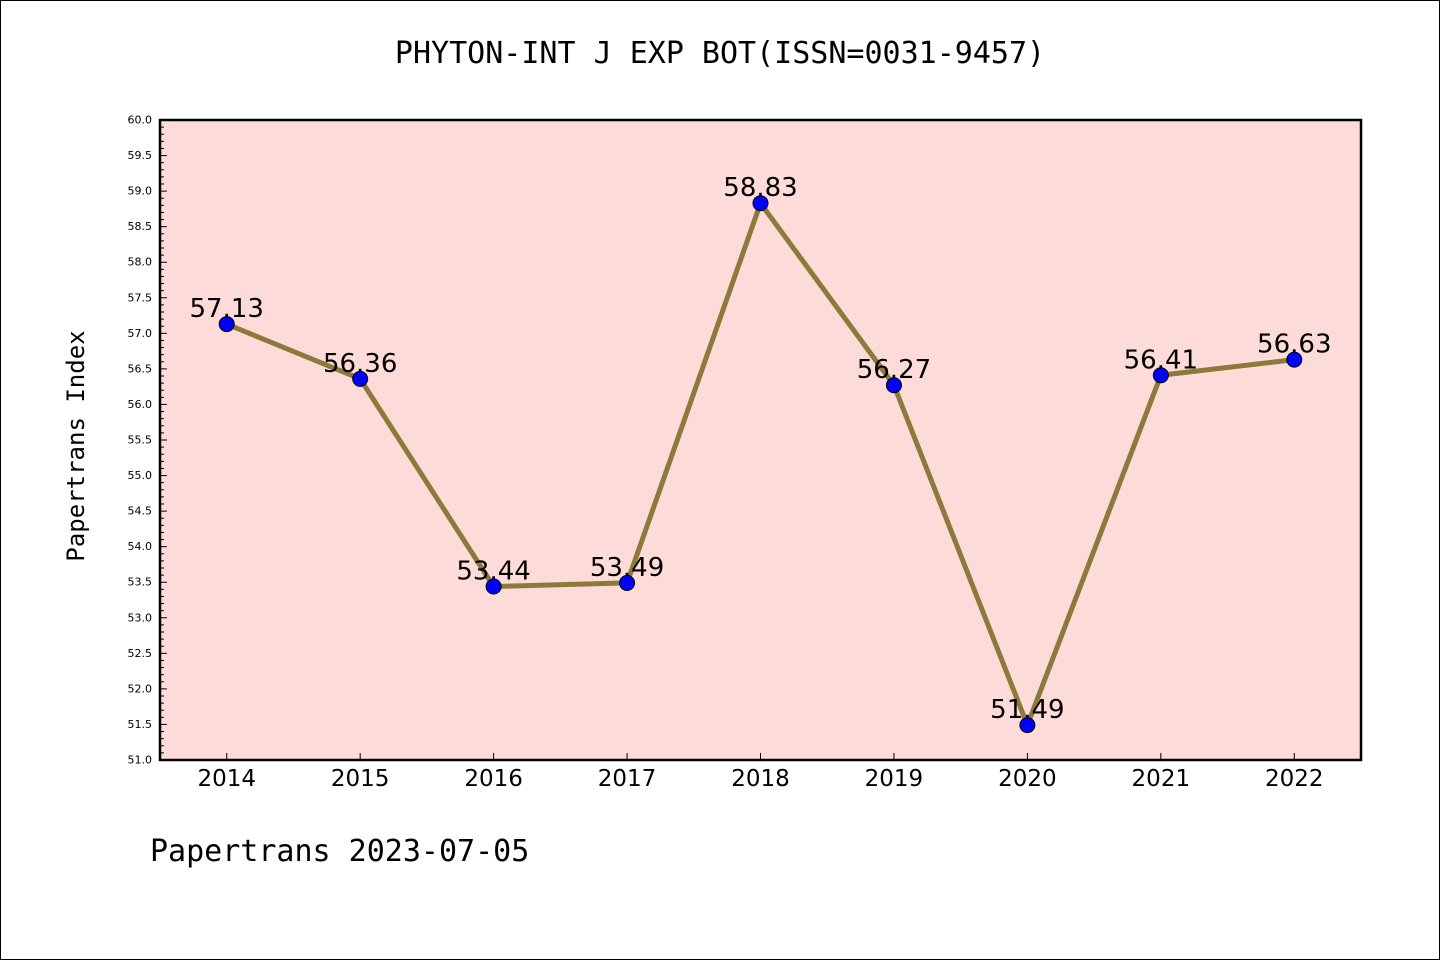 This screenshot has height=960, width=1440. Describe the element at coordinates (140, 226) in the screenshot. I see `y-tick-label: 58.5` at that location.